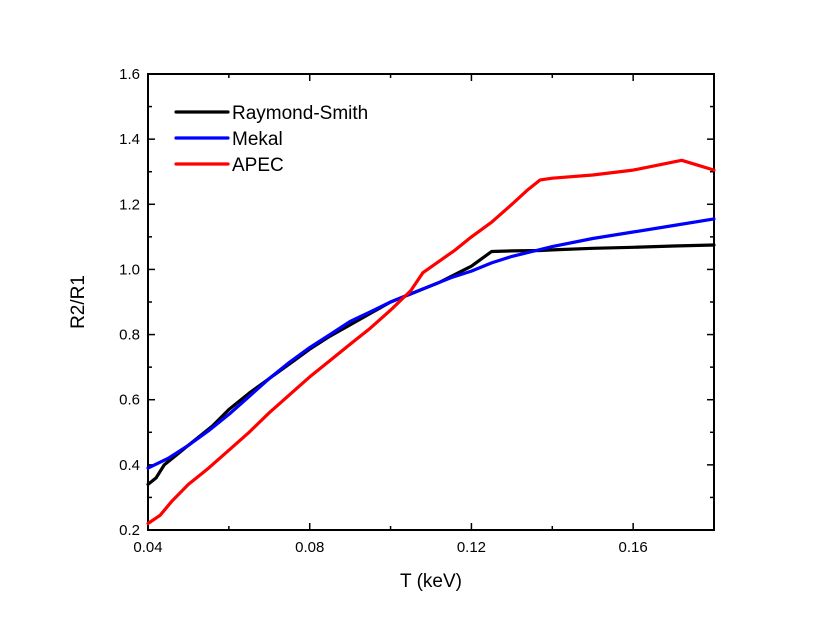  Describe the element at coordinates (258, 165) in the screenshot. I see `legend-label-apec: APEC` at that location.